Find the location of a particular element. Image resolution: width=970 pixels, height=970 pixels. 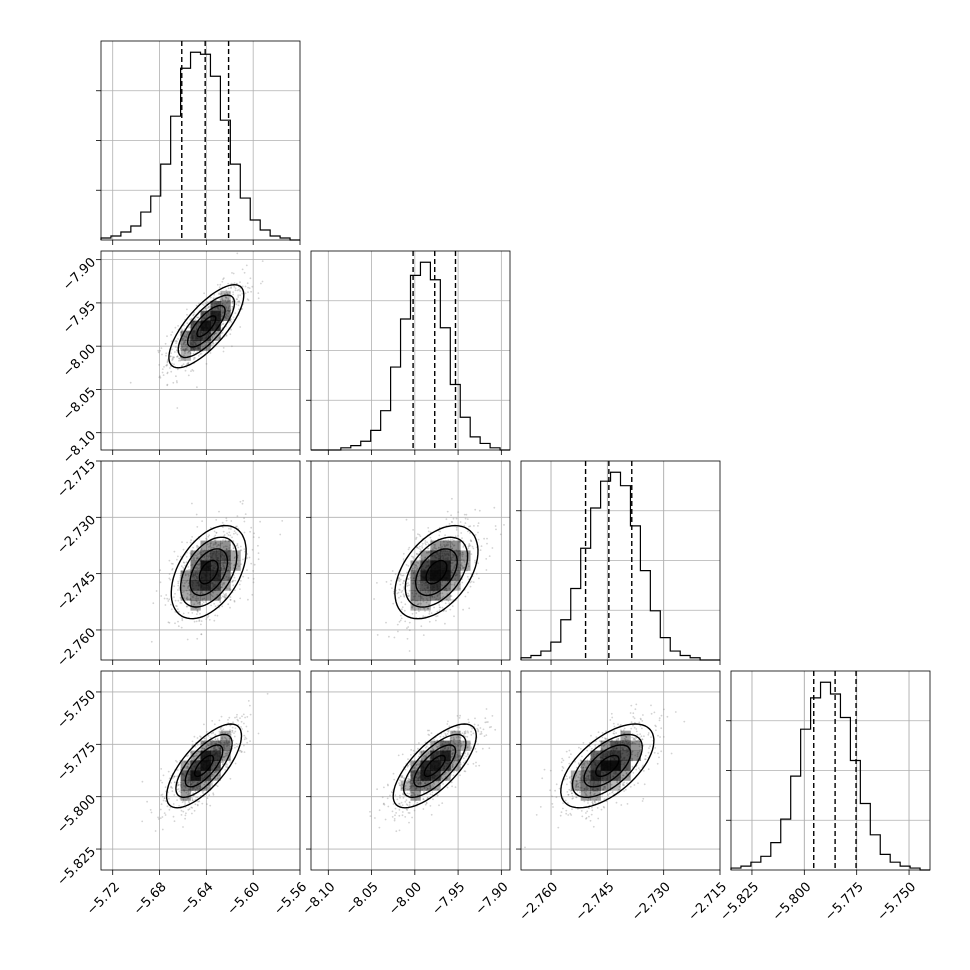

scatter-content is located at coordinates (439, 574).